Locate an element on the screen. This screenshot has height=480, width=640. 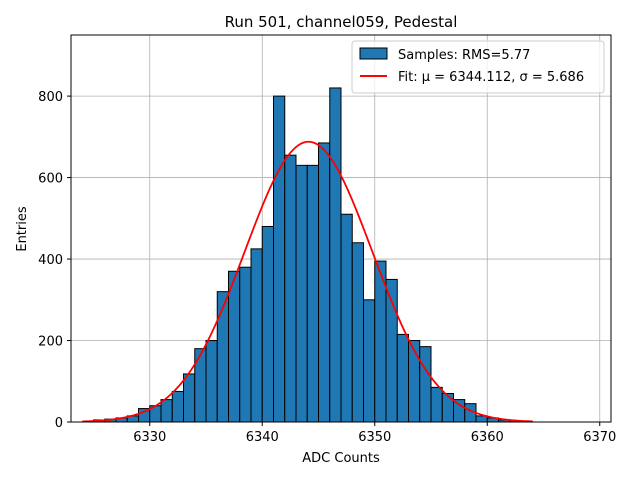
y-tick-label: 400 is located at coordinates (50, 260).